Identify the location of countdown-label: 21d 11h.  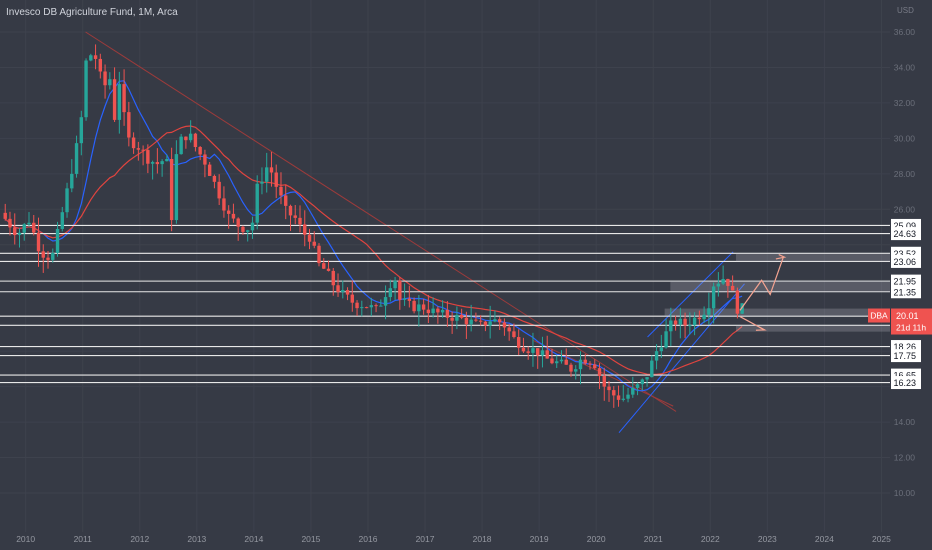
(911, 328).